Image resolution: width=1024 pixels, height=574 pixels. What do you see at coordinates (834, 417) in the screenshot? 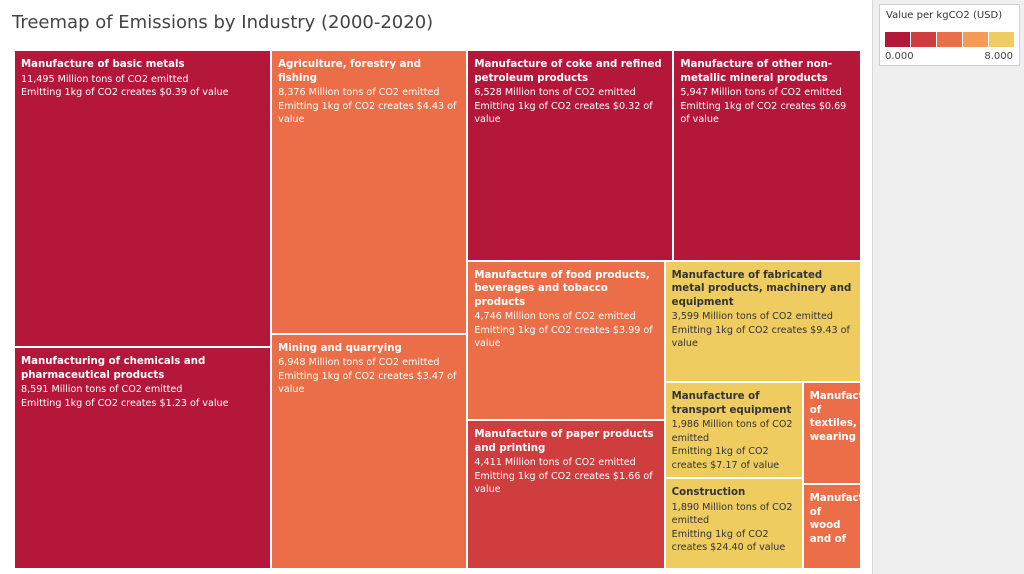
I see `tile-name: Manufacture of textiles, wearing` at bounding box center [834, 417].